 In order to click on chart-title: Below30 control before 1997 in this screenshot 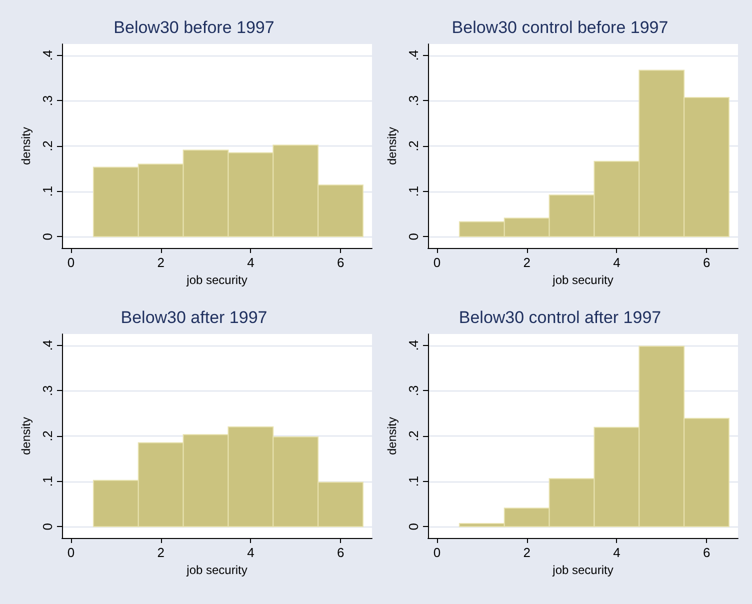, I will do `click(560, 27)`.